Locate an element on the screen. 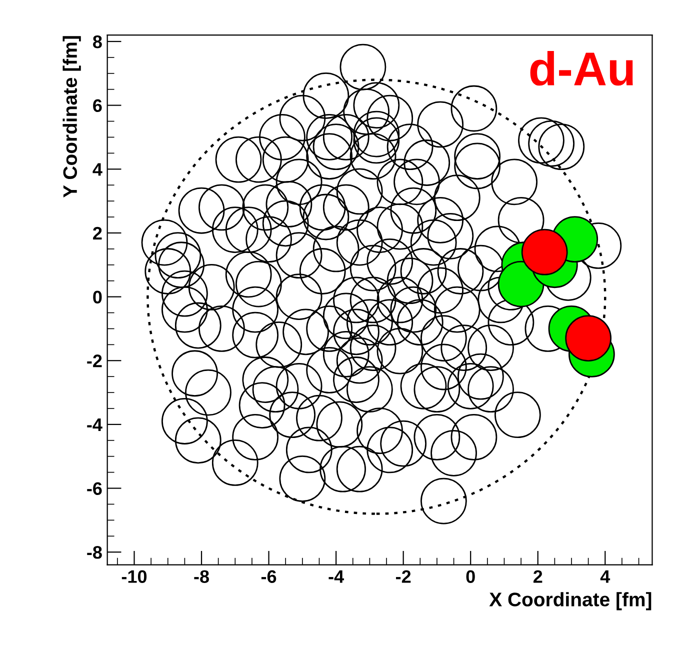  y-tick-label: 8 is located at coordinates (97, 41).